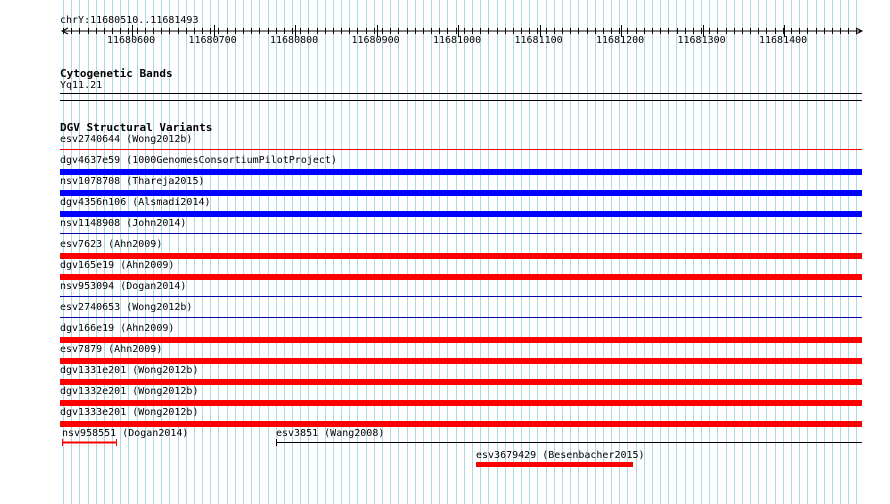  Describe the element at coordinates (126, 307) in the screenshot. I see `variant-label: esv2740653 (Wong2012b)` at that location.